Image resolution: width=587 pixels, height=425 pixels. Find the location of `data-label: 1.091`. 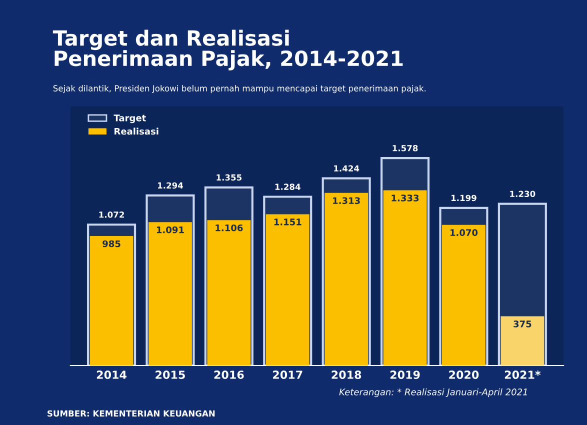

data-label: 1.091 is located at coordinates (170, 230).